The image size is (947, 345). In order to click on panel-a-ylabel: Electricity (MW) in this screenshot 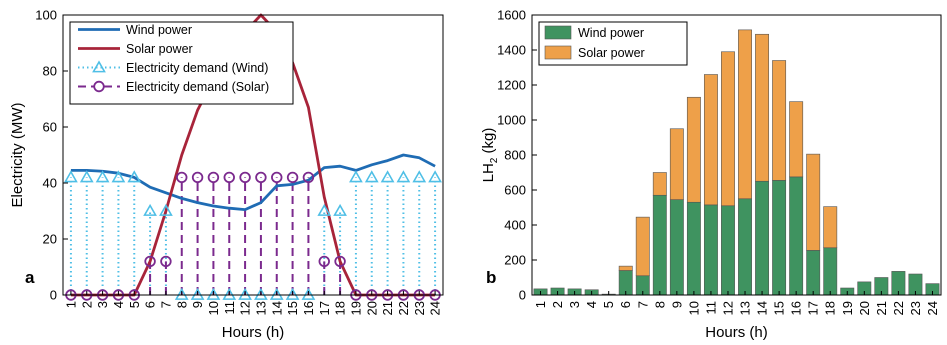, I will do `click(17, 155)`.